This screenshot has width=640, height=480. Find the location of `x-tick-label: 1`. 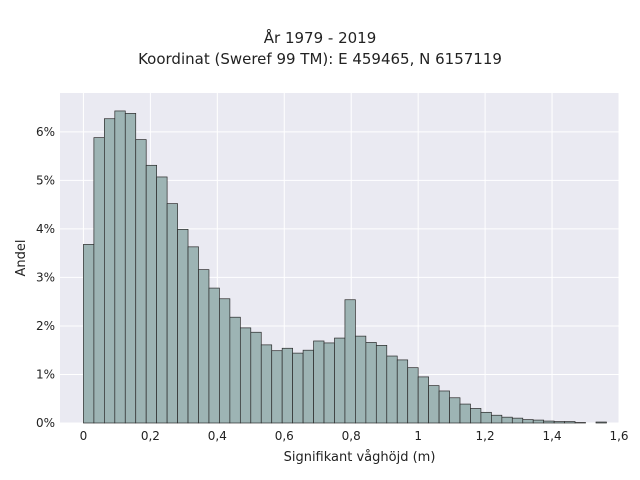

x-tick-label: 1 is located at coordinates (418, 436).